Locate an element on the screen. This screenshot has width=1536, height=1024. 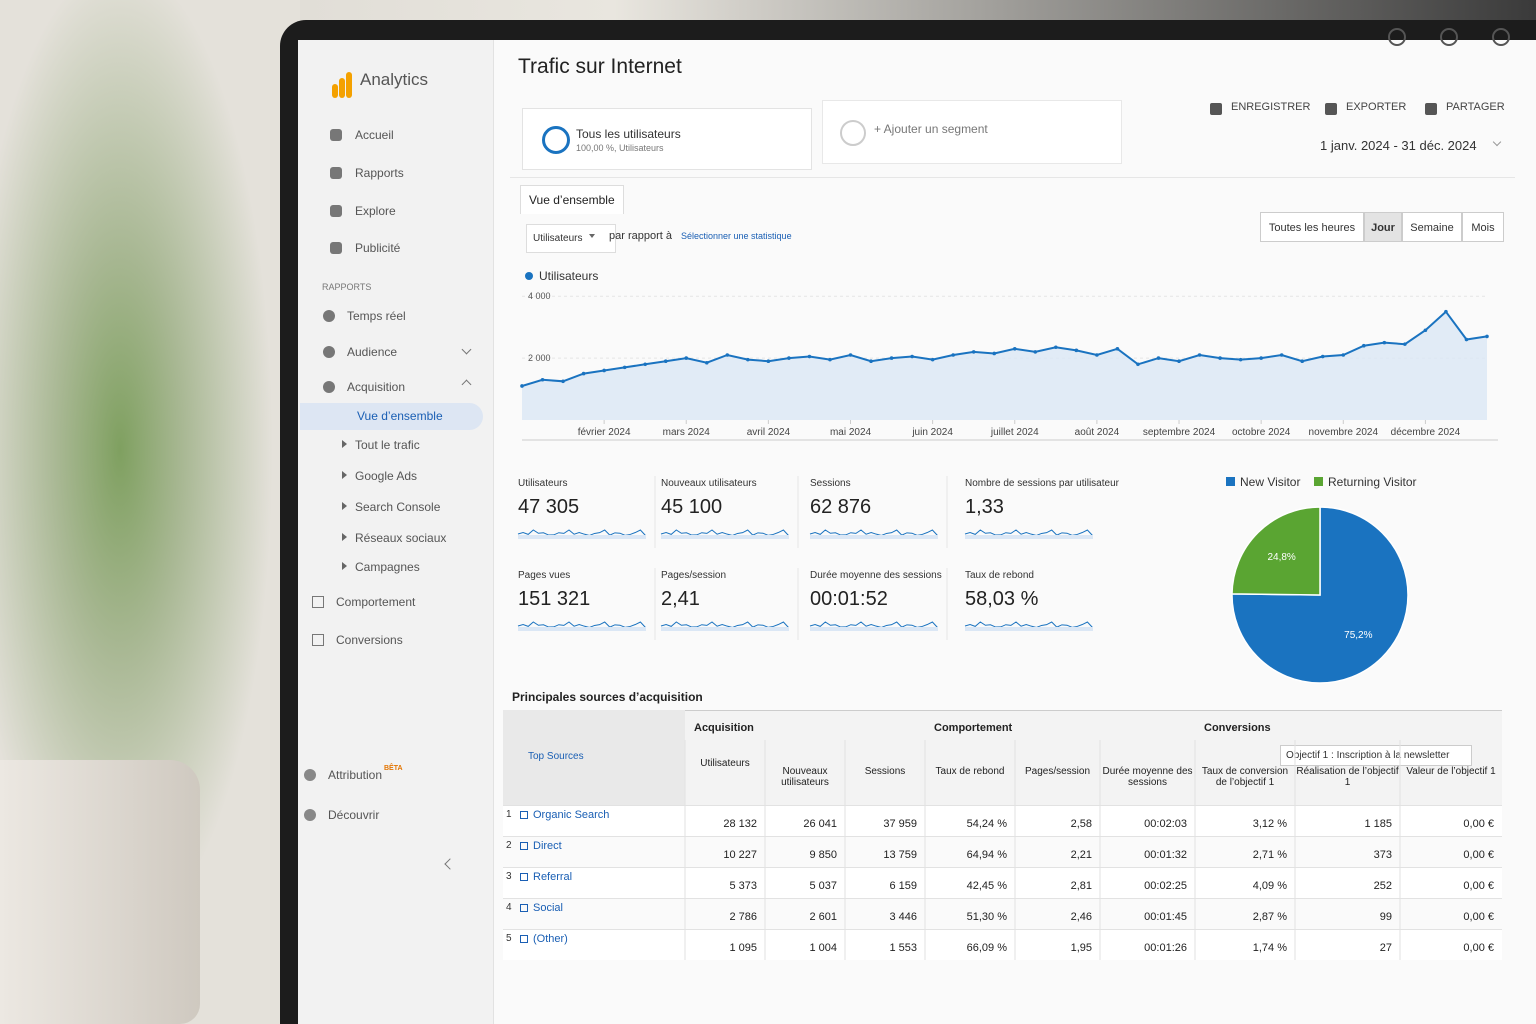
column-header: Utilisateurs is located at coordinates (725, 763).